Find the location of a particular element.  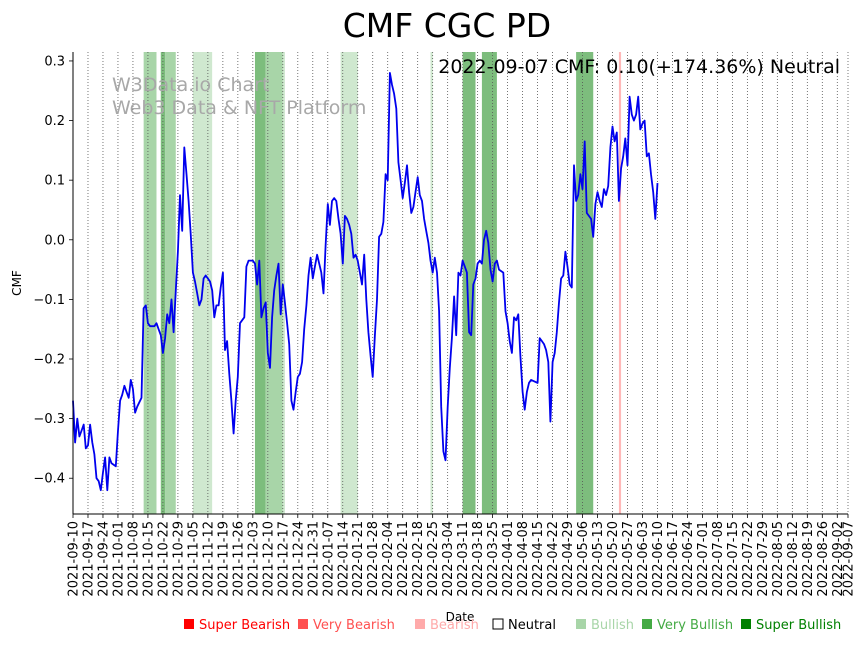

legend-label-0: Super Bearish is located at coordinates (244, 625).